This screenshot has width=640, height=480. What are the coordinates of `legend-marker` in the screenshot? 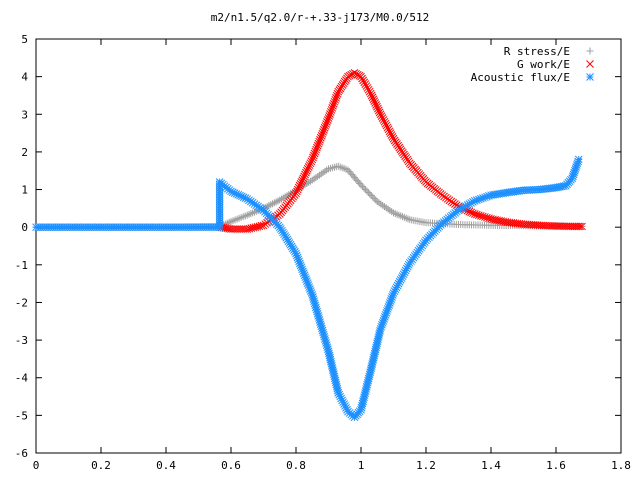 It's located at (590, 77).